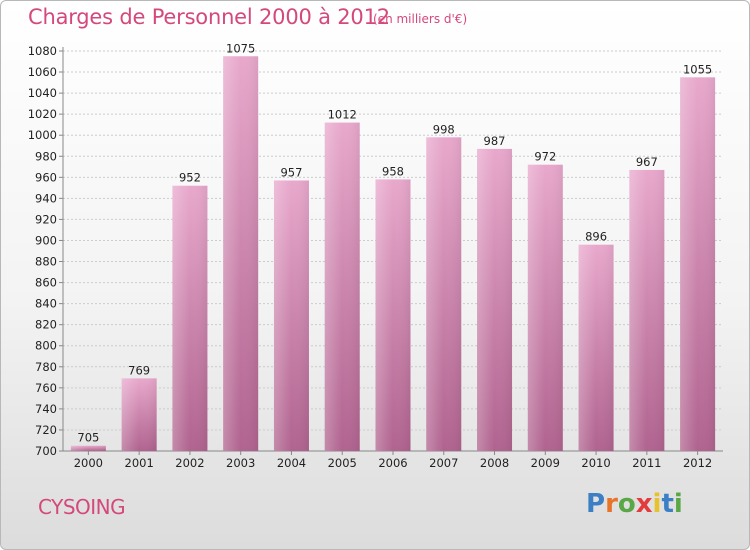 The height and width of the screenshot is (550, 750). Describe the element at coordinates (88, 438) in the screenshot. I see `data-label-2000: 705` at that location.